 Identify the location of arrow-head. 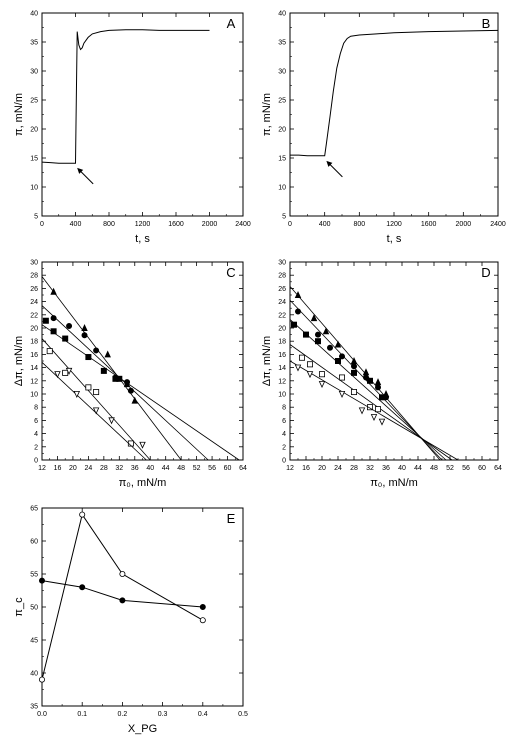
(329, 163).